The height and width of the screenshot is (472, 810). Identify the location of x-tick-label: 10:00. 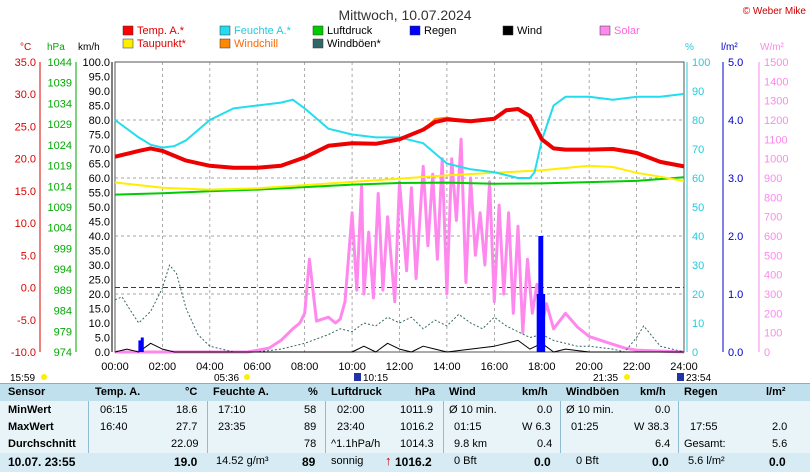
(352, 367).